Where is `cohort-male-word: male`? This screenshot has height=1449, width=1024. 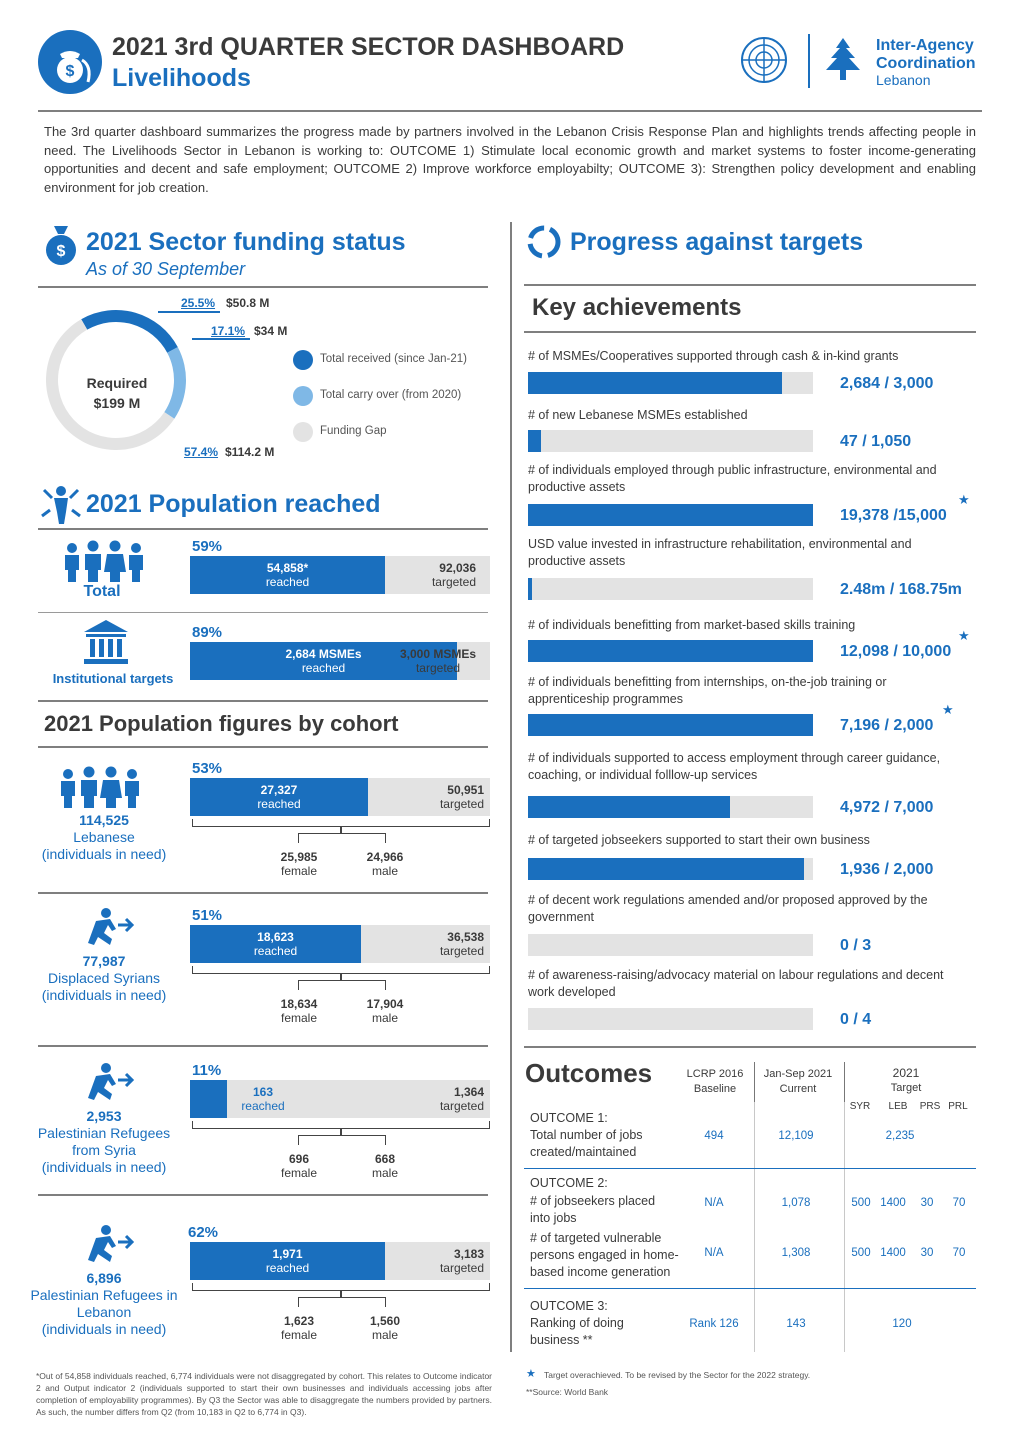
cohort-male-word: male is located at coordinates (384, 1335).